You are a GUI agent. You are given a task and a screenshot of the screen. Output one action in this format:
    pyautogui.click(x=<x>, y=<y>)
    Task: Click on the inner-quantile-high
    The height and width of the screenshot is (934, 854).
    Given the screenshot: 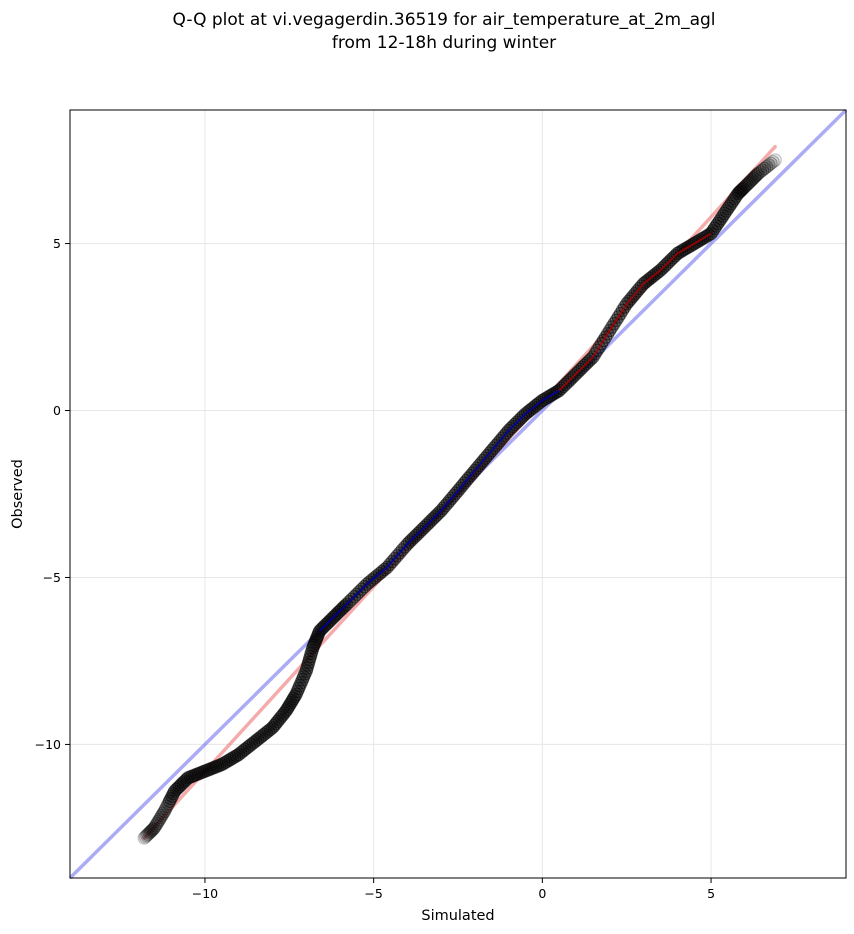 What is the action you would take?
    pyautogui.click(x=635, y=312)
    